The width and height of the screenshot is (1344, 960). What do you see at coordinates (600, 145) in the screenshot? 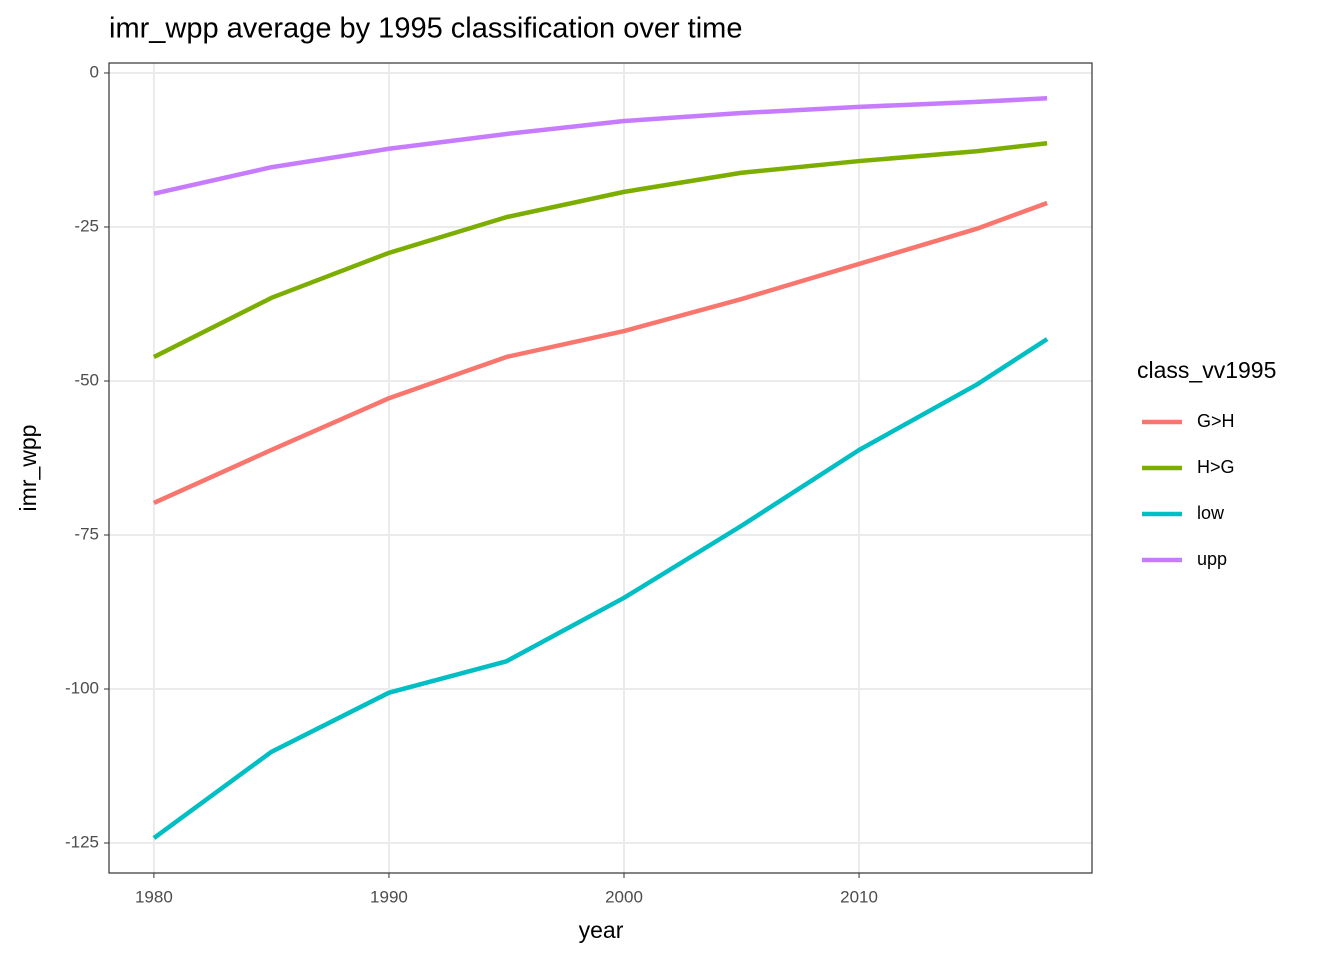
I see `series-line` at bounding box center [600, 145].